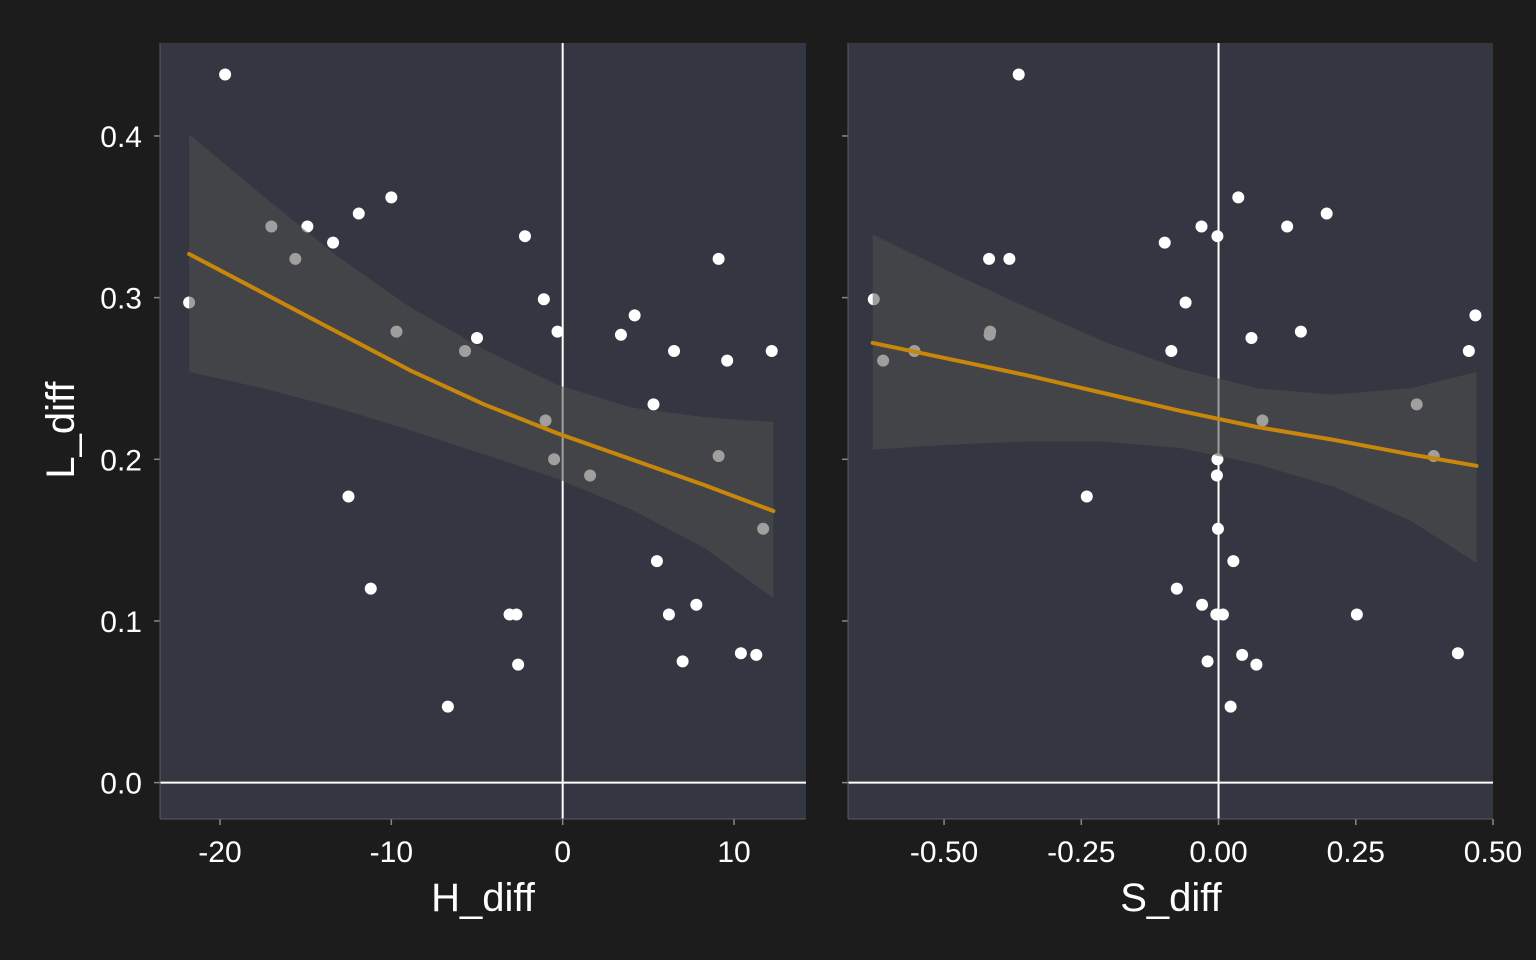 Image resolution: width=1536 pixels, height=960 pixels. I want to click on x-tick-label: 10, so click(733, 852).